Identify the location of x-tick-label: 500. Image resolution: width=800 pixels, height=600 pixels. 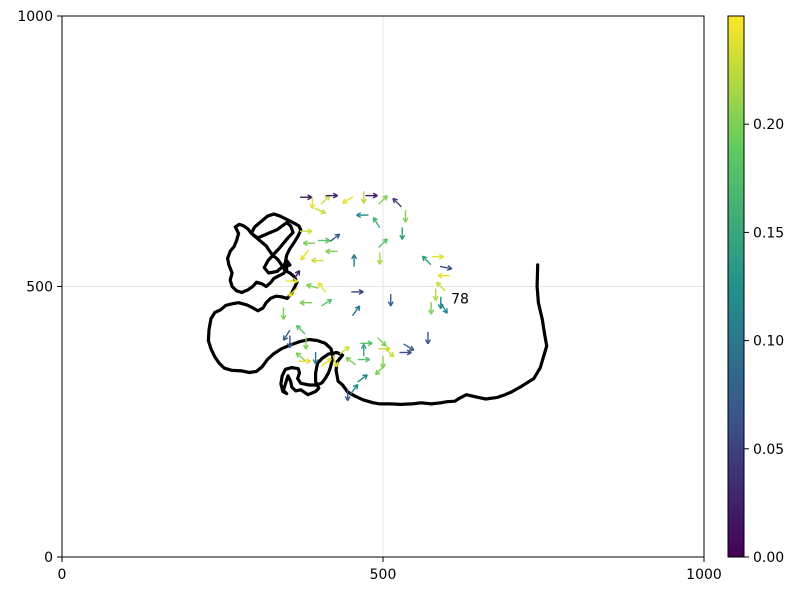
(383, 575).